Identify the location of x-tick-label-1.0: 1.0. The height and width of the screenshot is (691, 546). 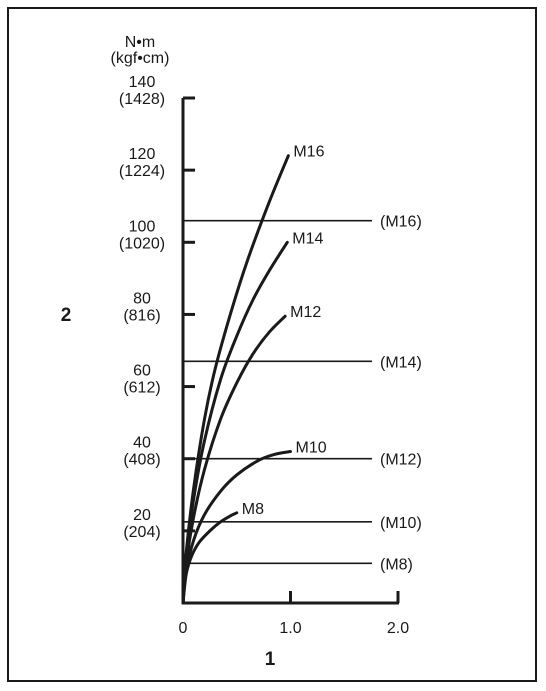
(290, 628).